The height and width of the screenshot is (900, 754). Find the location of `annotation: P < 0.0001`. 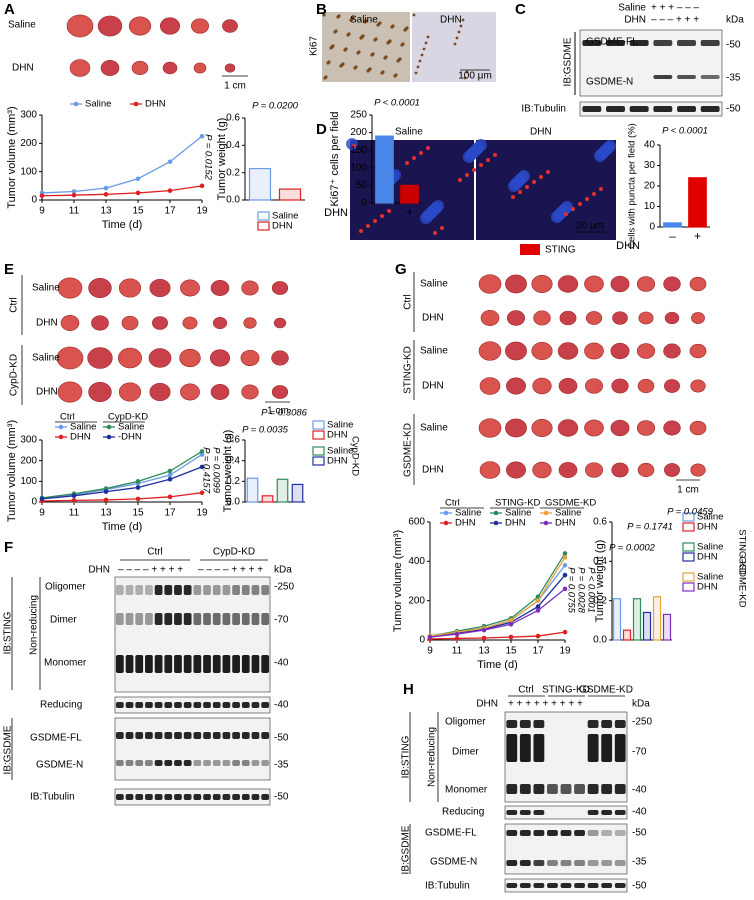

annotation: P < 0.0001 is located at coordinates (685, 131).